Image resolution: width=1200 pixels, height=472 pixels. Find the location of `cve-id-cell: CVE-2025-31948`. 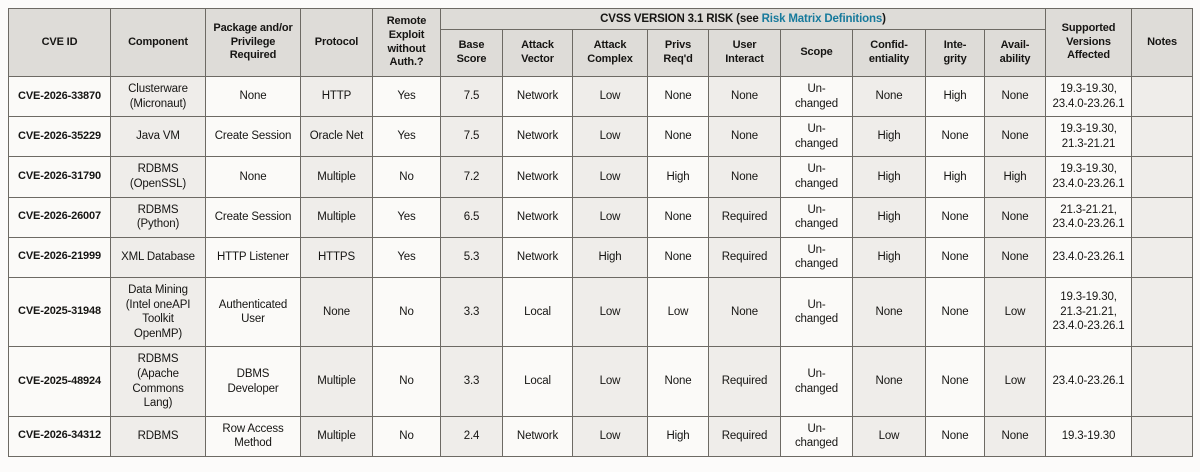

cve-id-cell: CVE-2025-31948 is located at coordinates (59, 312).